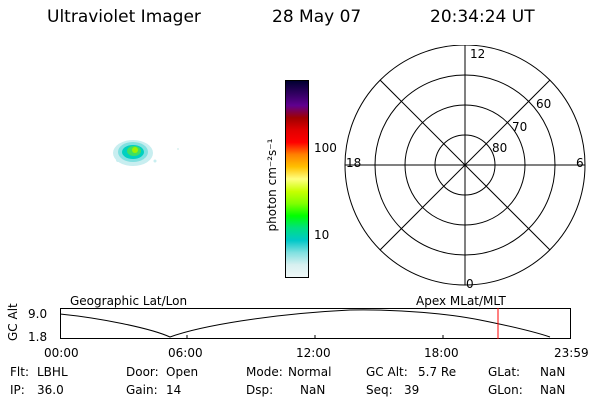 The width and height of the screenshot is (600, 400). I want to click on glat-value: NaN, so click(553, 372).